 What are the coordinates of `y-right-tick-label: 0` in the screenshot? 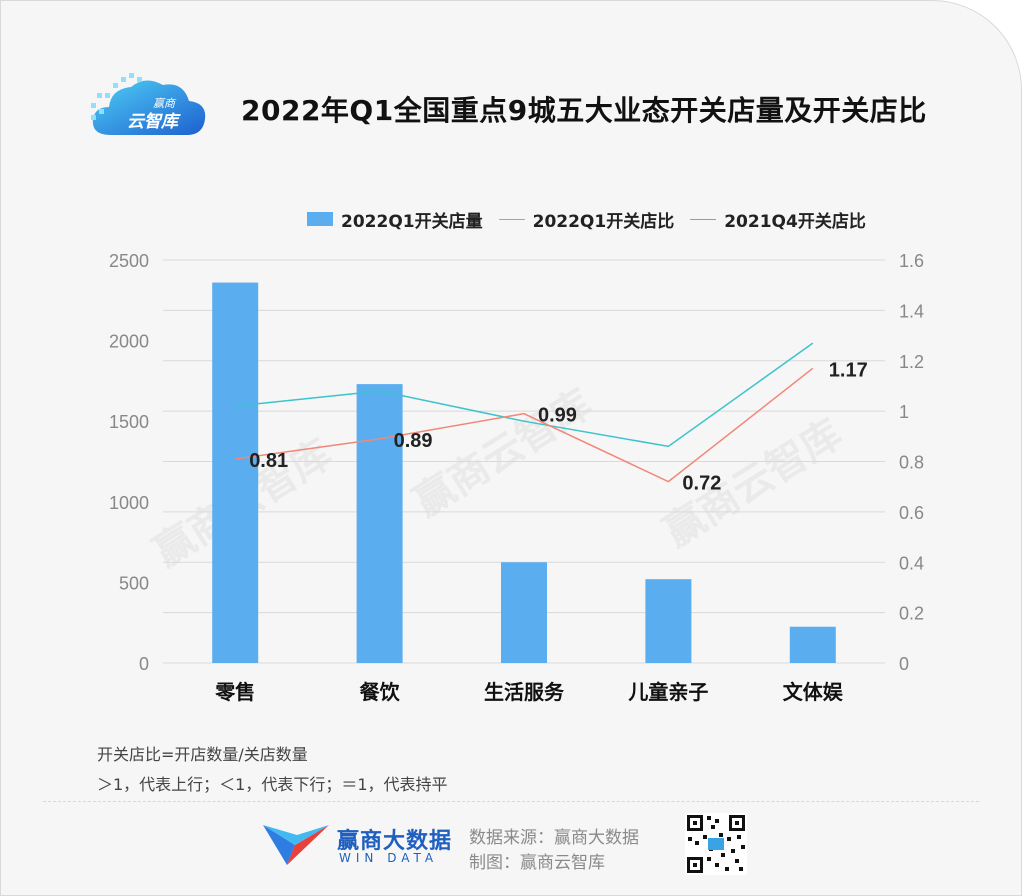 It's located at (904, 664).